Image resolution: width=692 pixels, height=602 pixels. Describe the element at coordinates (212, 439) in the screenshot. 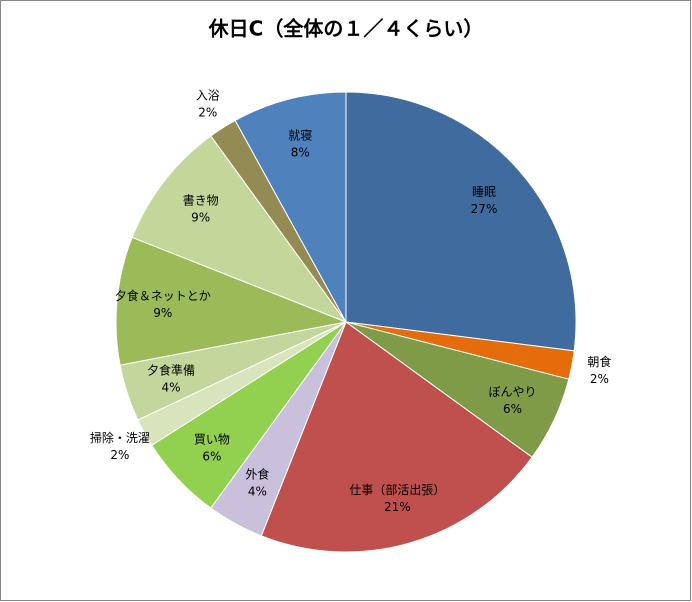

I see `slice-label: 買い物` at that location.